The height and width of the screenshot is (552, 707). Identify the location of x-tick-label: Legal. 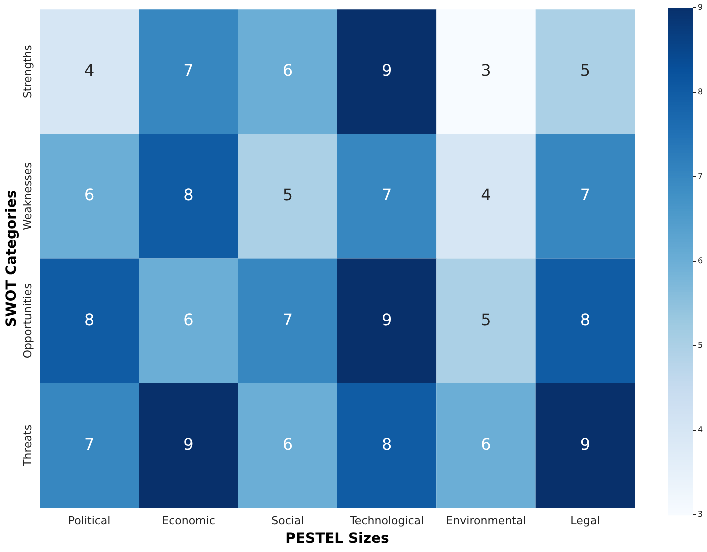
(585, 521).